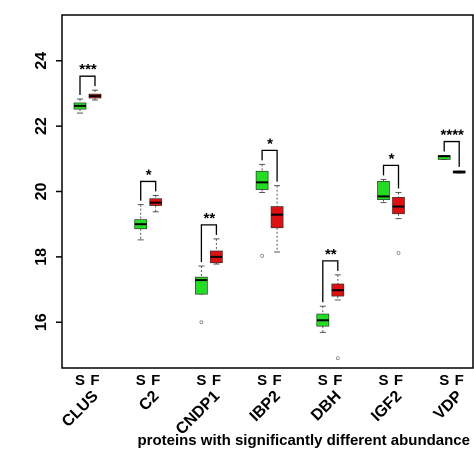 The width and height of the screenshot is (474, 474). I want to click on significance-label: ****, so click(453, 135).